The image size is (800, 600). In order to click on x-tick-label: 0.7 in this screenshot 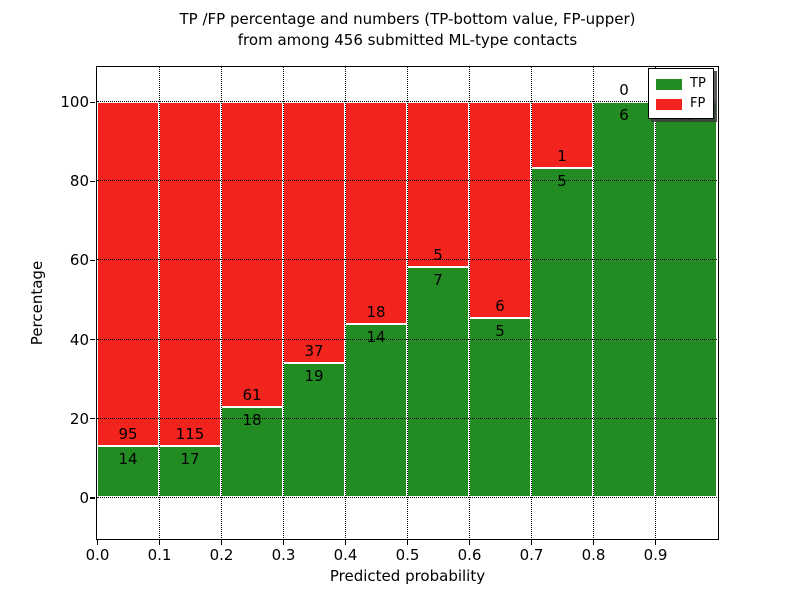, I will do `click(531, 555)`.